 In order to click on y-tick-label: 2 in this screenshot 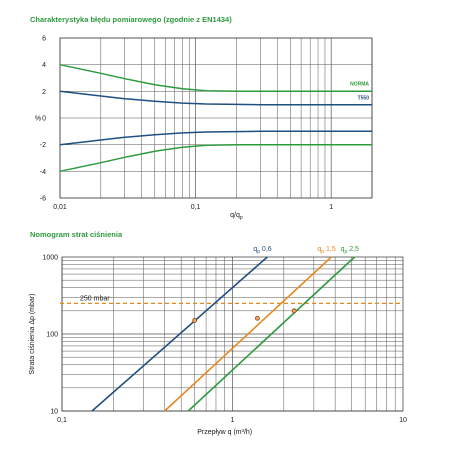, I will do `click(44, 92)`.